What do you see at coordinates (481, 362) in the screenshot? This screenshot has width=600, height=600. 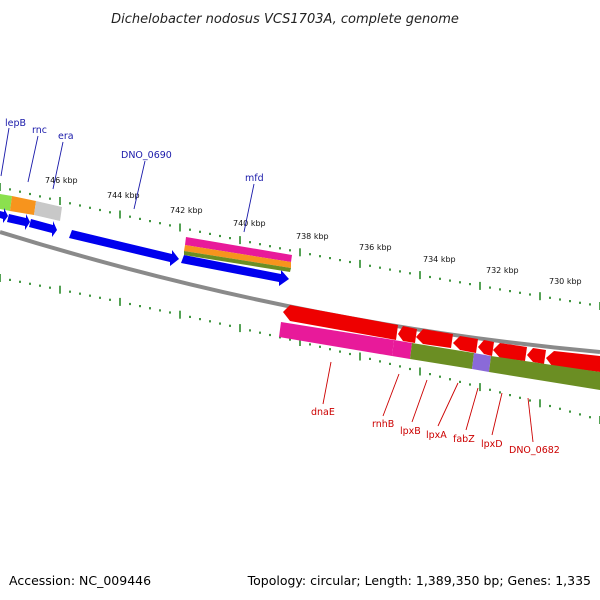 I see `feature-block-violet` at bounding box center [481, 362].